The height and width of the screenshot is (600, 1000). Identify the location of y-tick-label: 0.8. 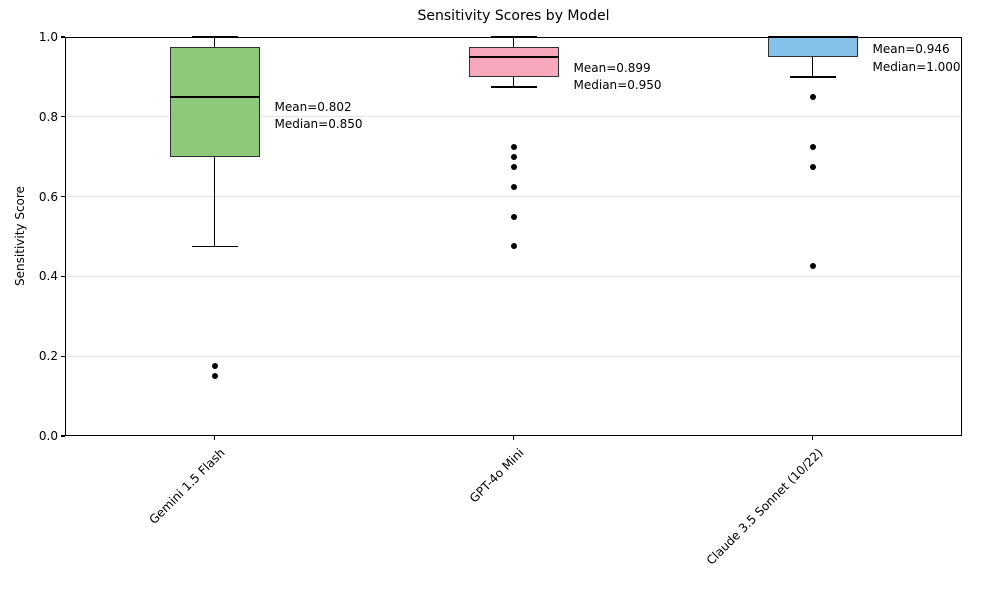
(48, 116).